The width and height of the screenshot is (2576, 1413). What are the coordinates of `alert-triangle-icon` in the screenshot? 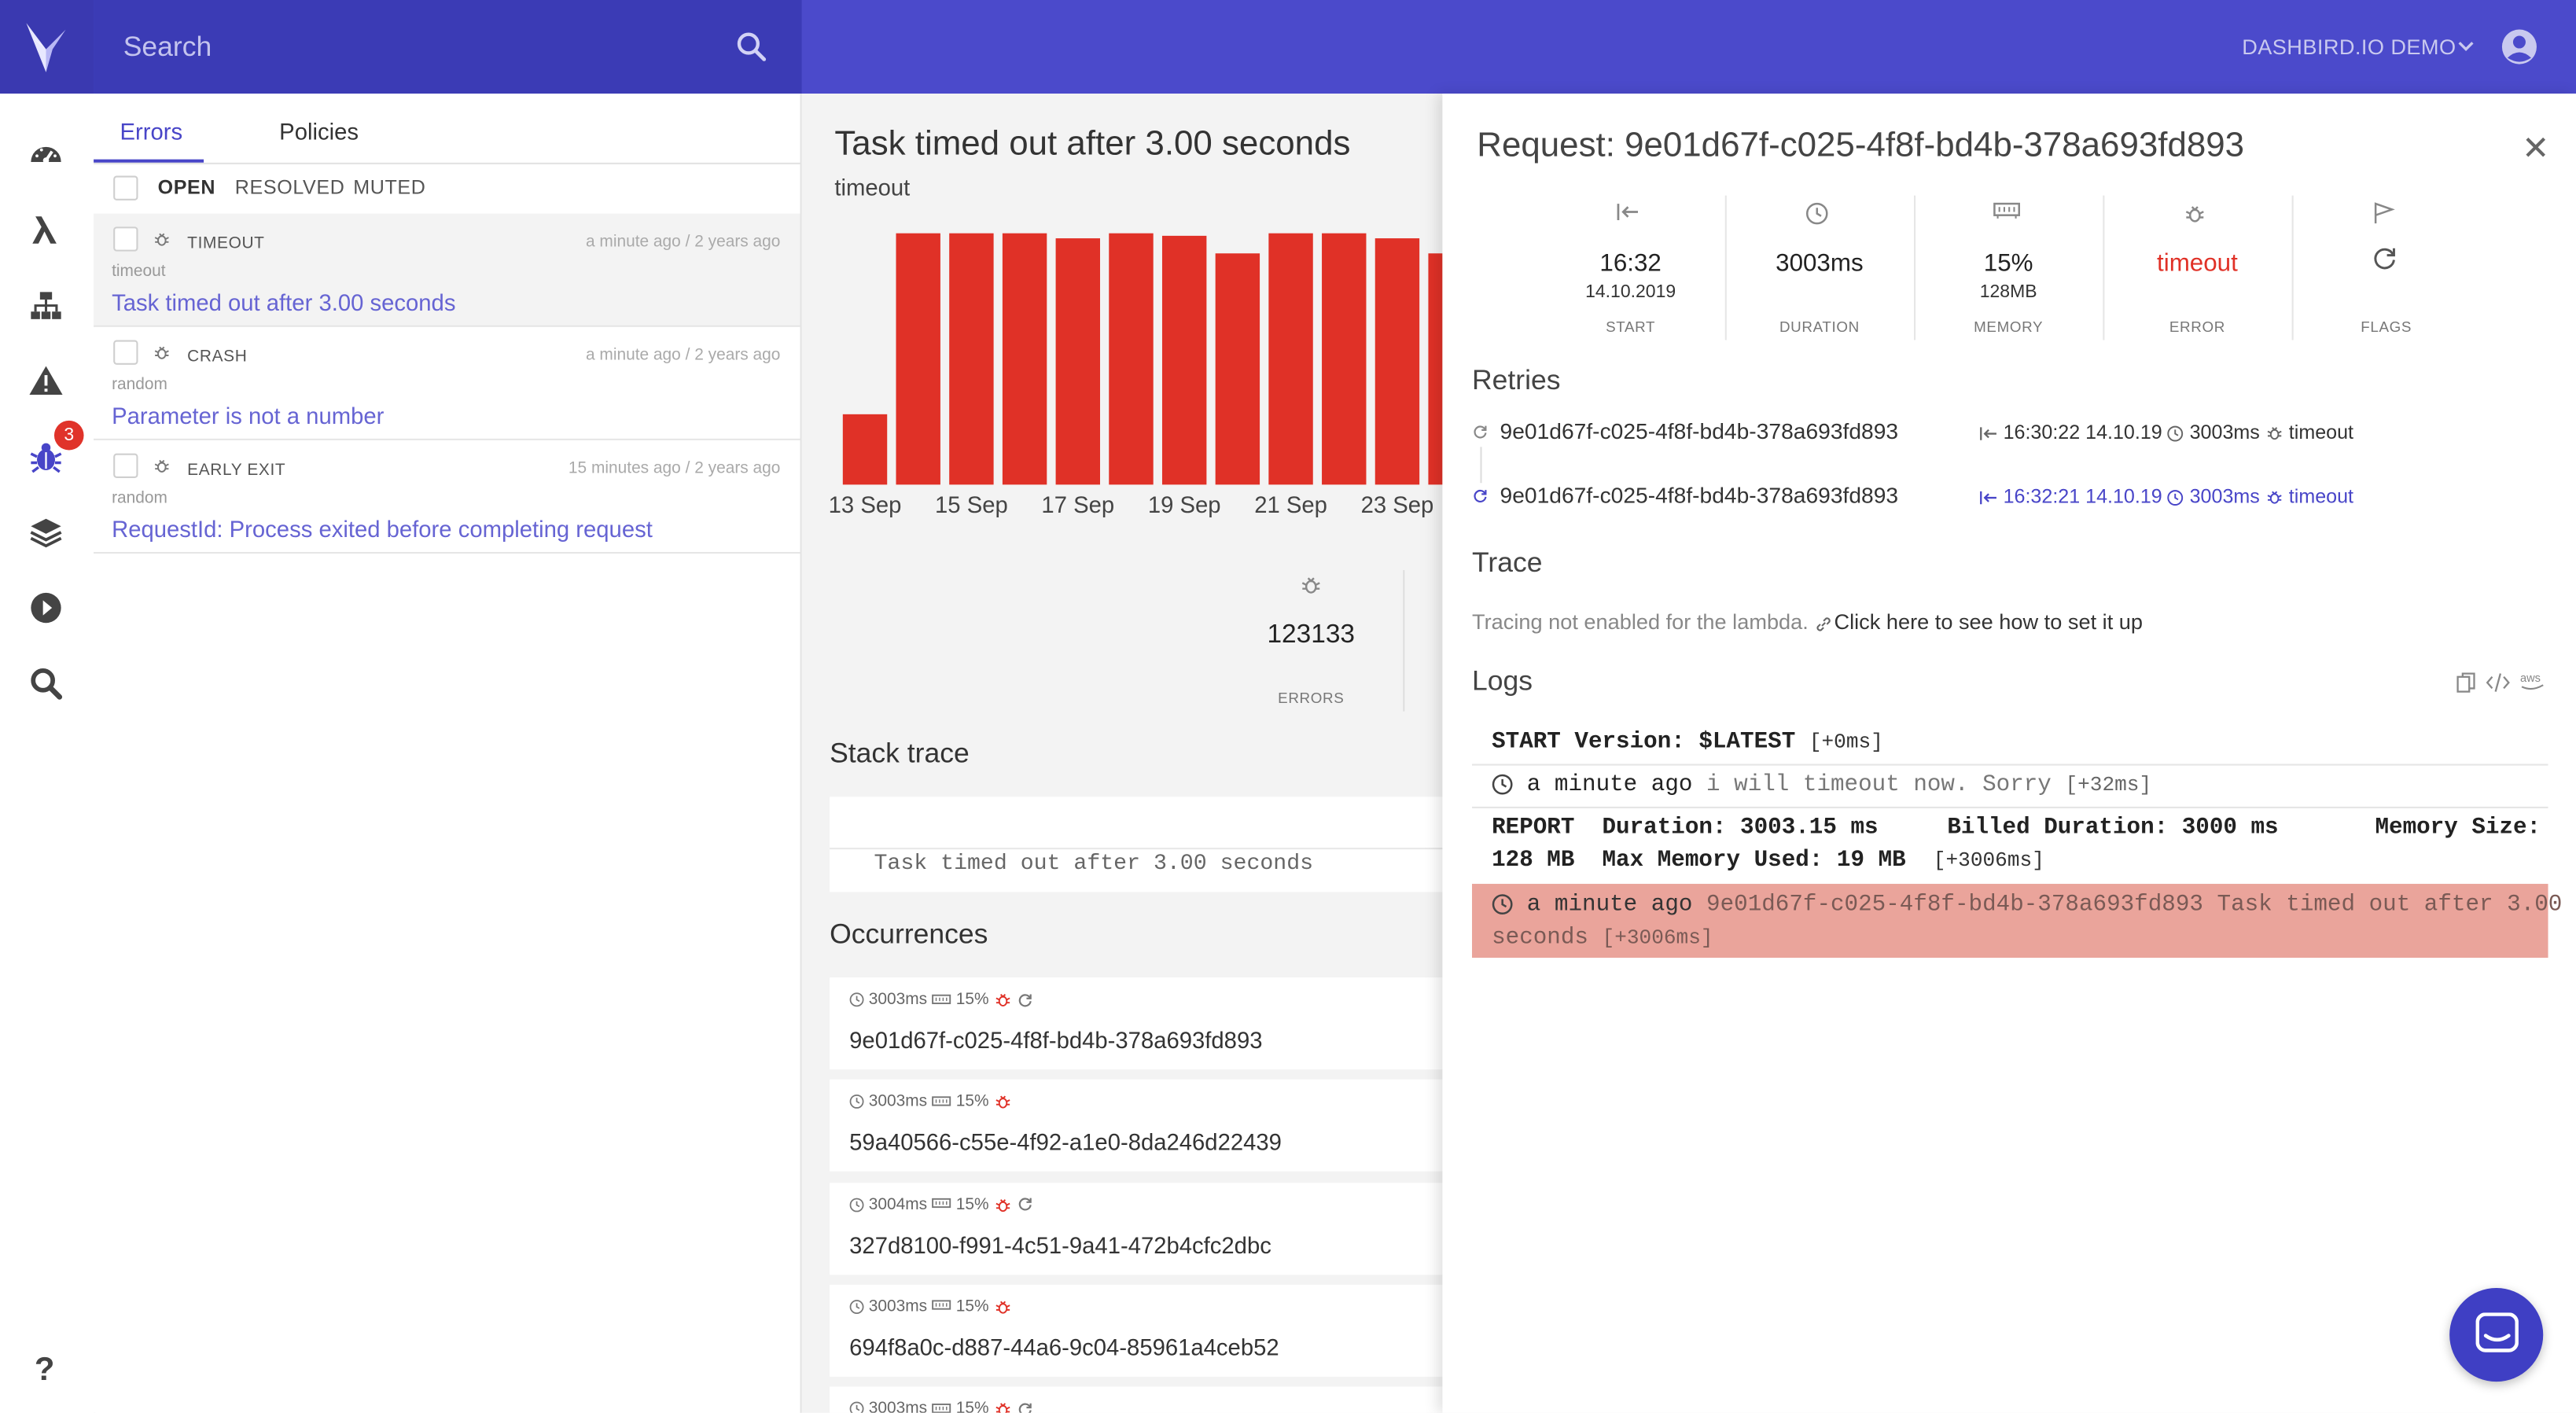 It's located at (46, 381).